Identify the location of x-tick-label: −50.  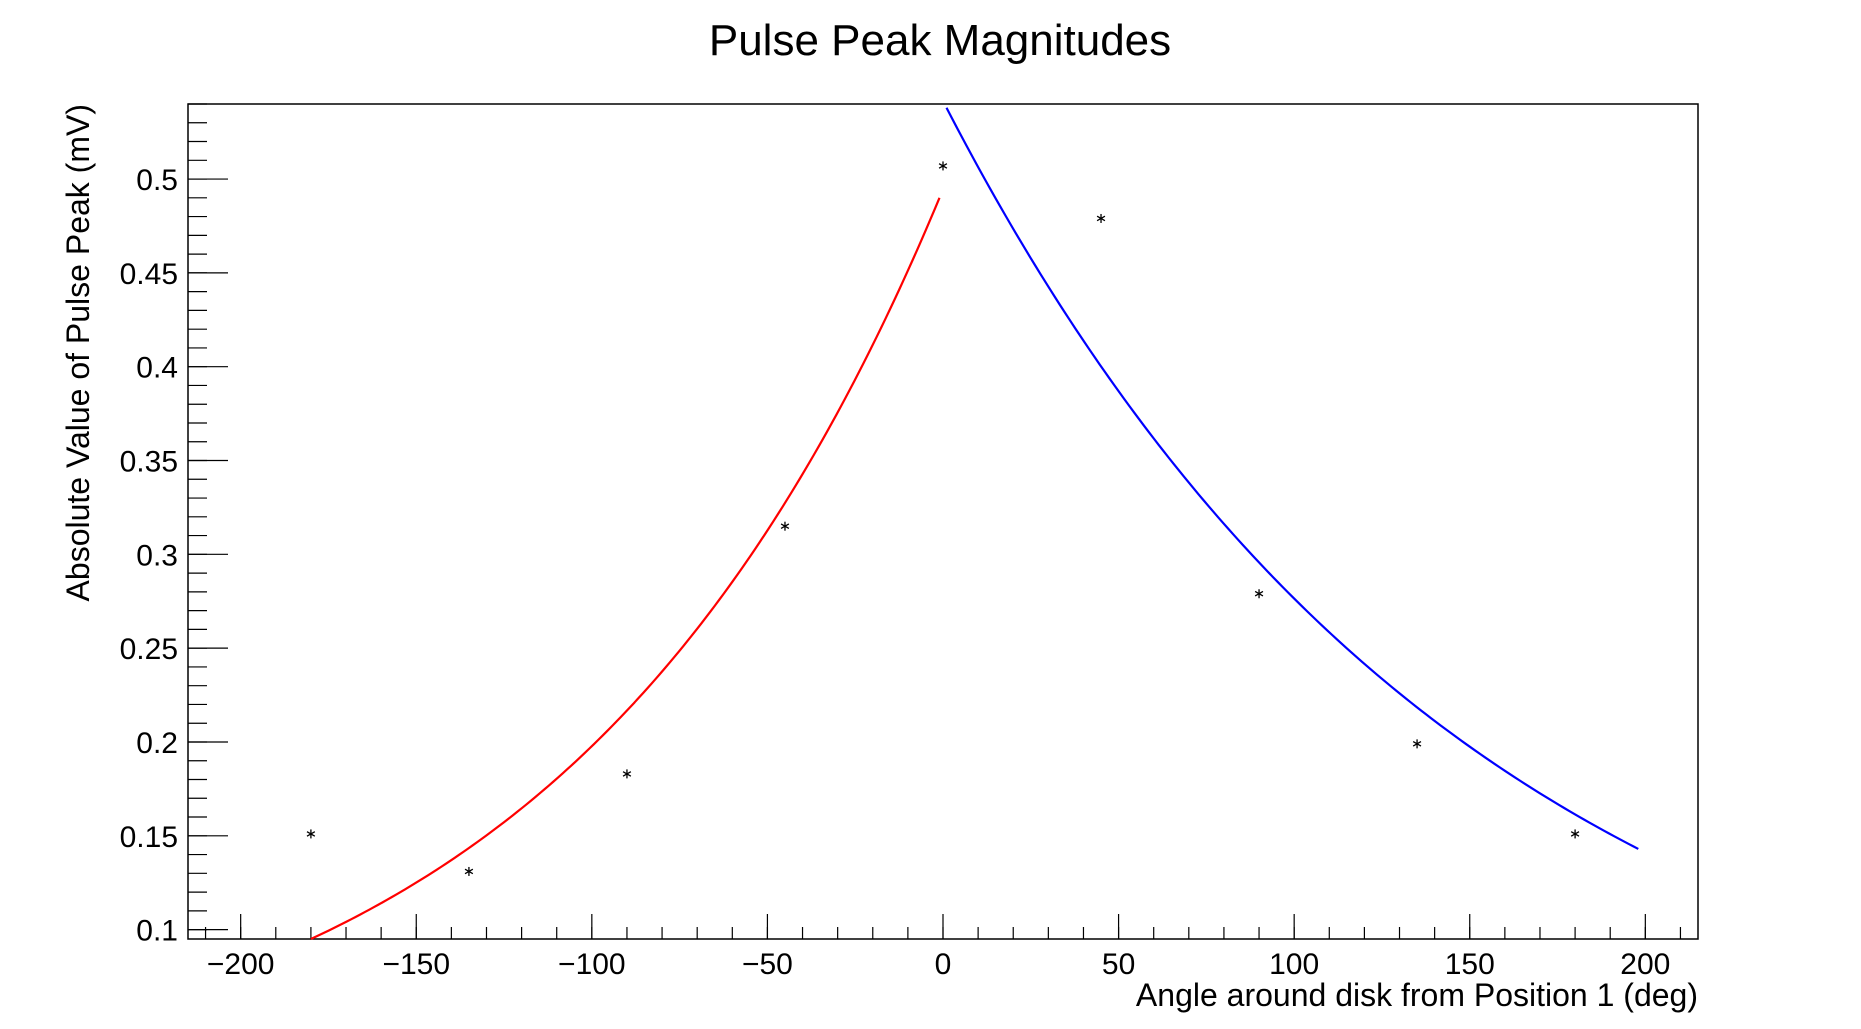
(767, 964).